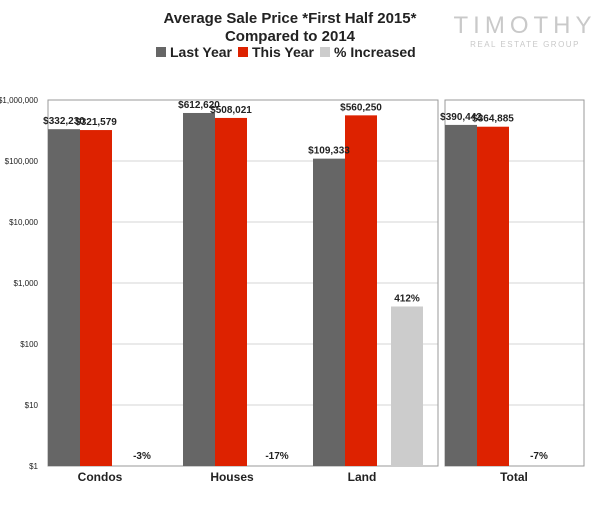 The image size is (600, 507). What do you see at coordinates (290, 36) in the screenshot?
I see `chart-subtitle: Compared to 2014` at bounding box center [290, 36].